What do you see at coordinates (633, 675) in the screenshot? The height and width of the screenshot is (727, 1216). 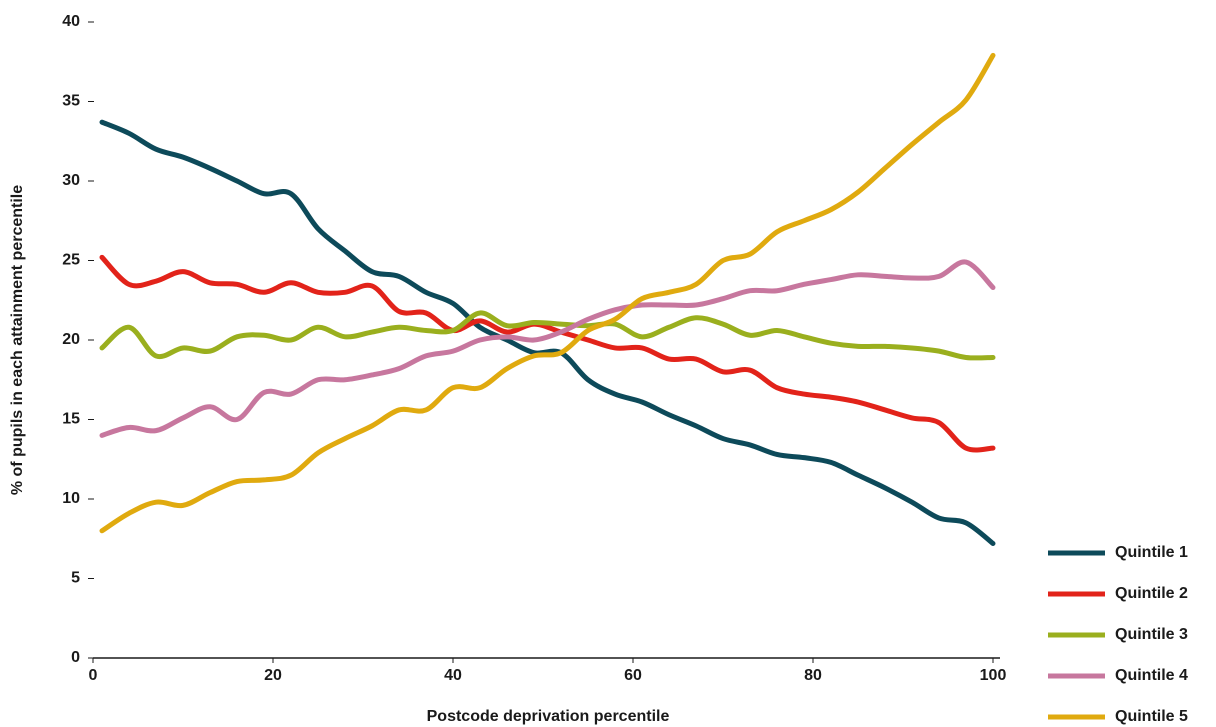 I see `x-tick-label: 60` at bounding box center [633, 675].